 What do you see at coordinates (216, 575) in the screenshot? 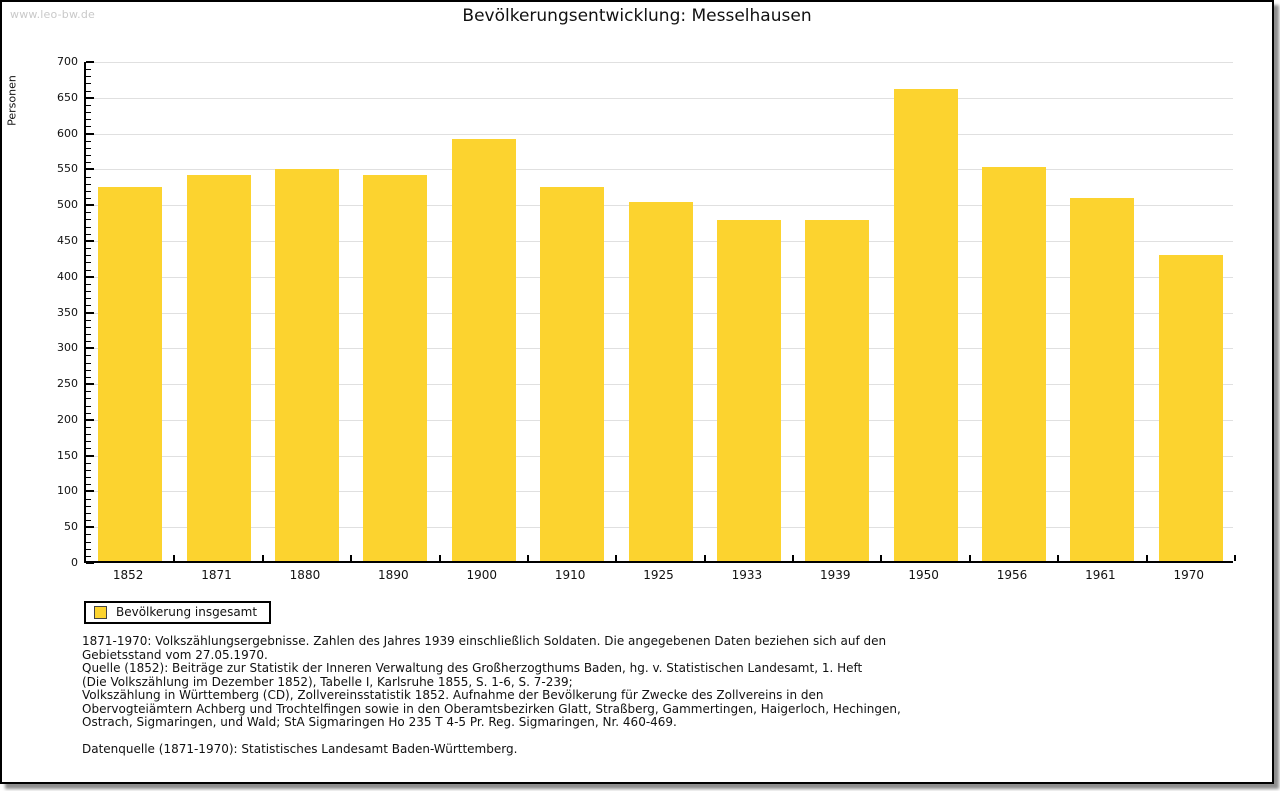
I see `x-tick-label: 1871` at bounding box center [216, 575].